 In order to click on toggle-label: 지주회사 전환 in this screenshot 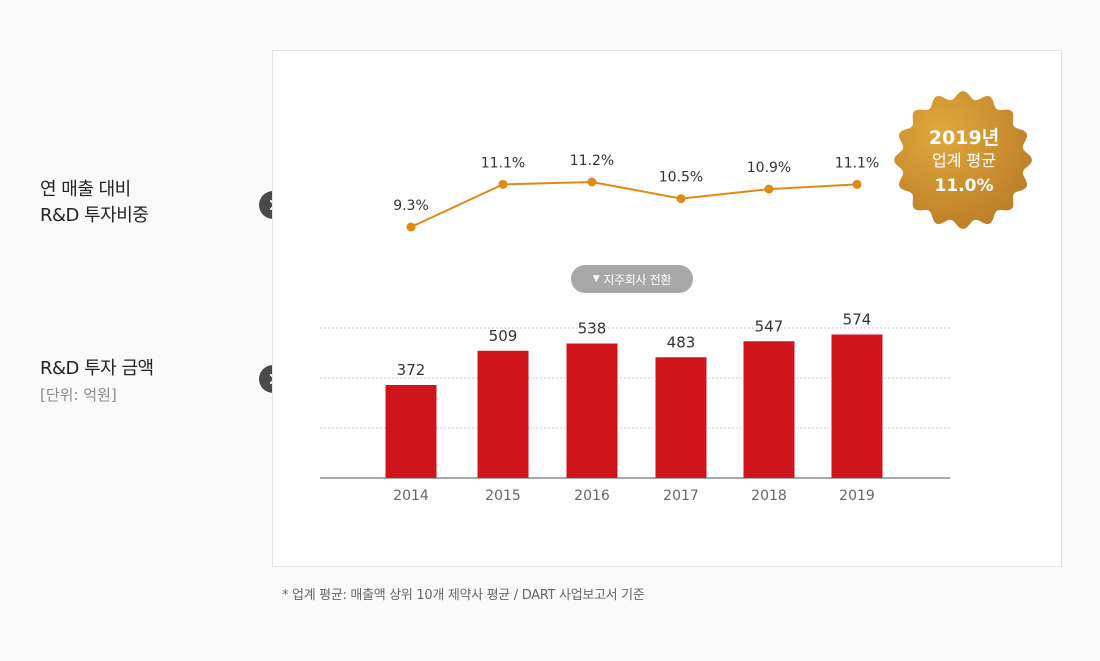, I will do `click(637, 279)`.